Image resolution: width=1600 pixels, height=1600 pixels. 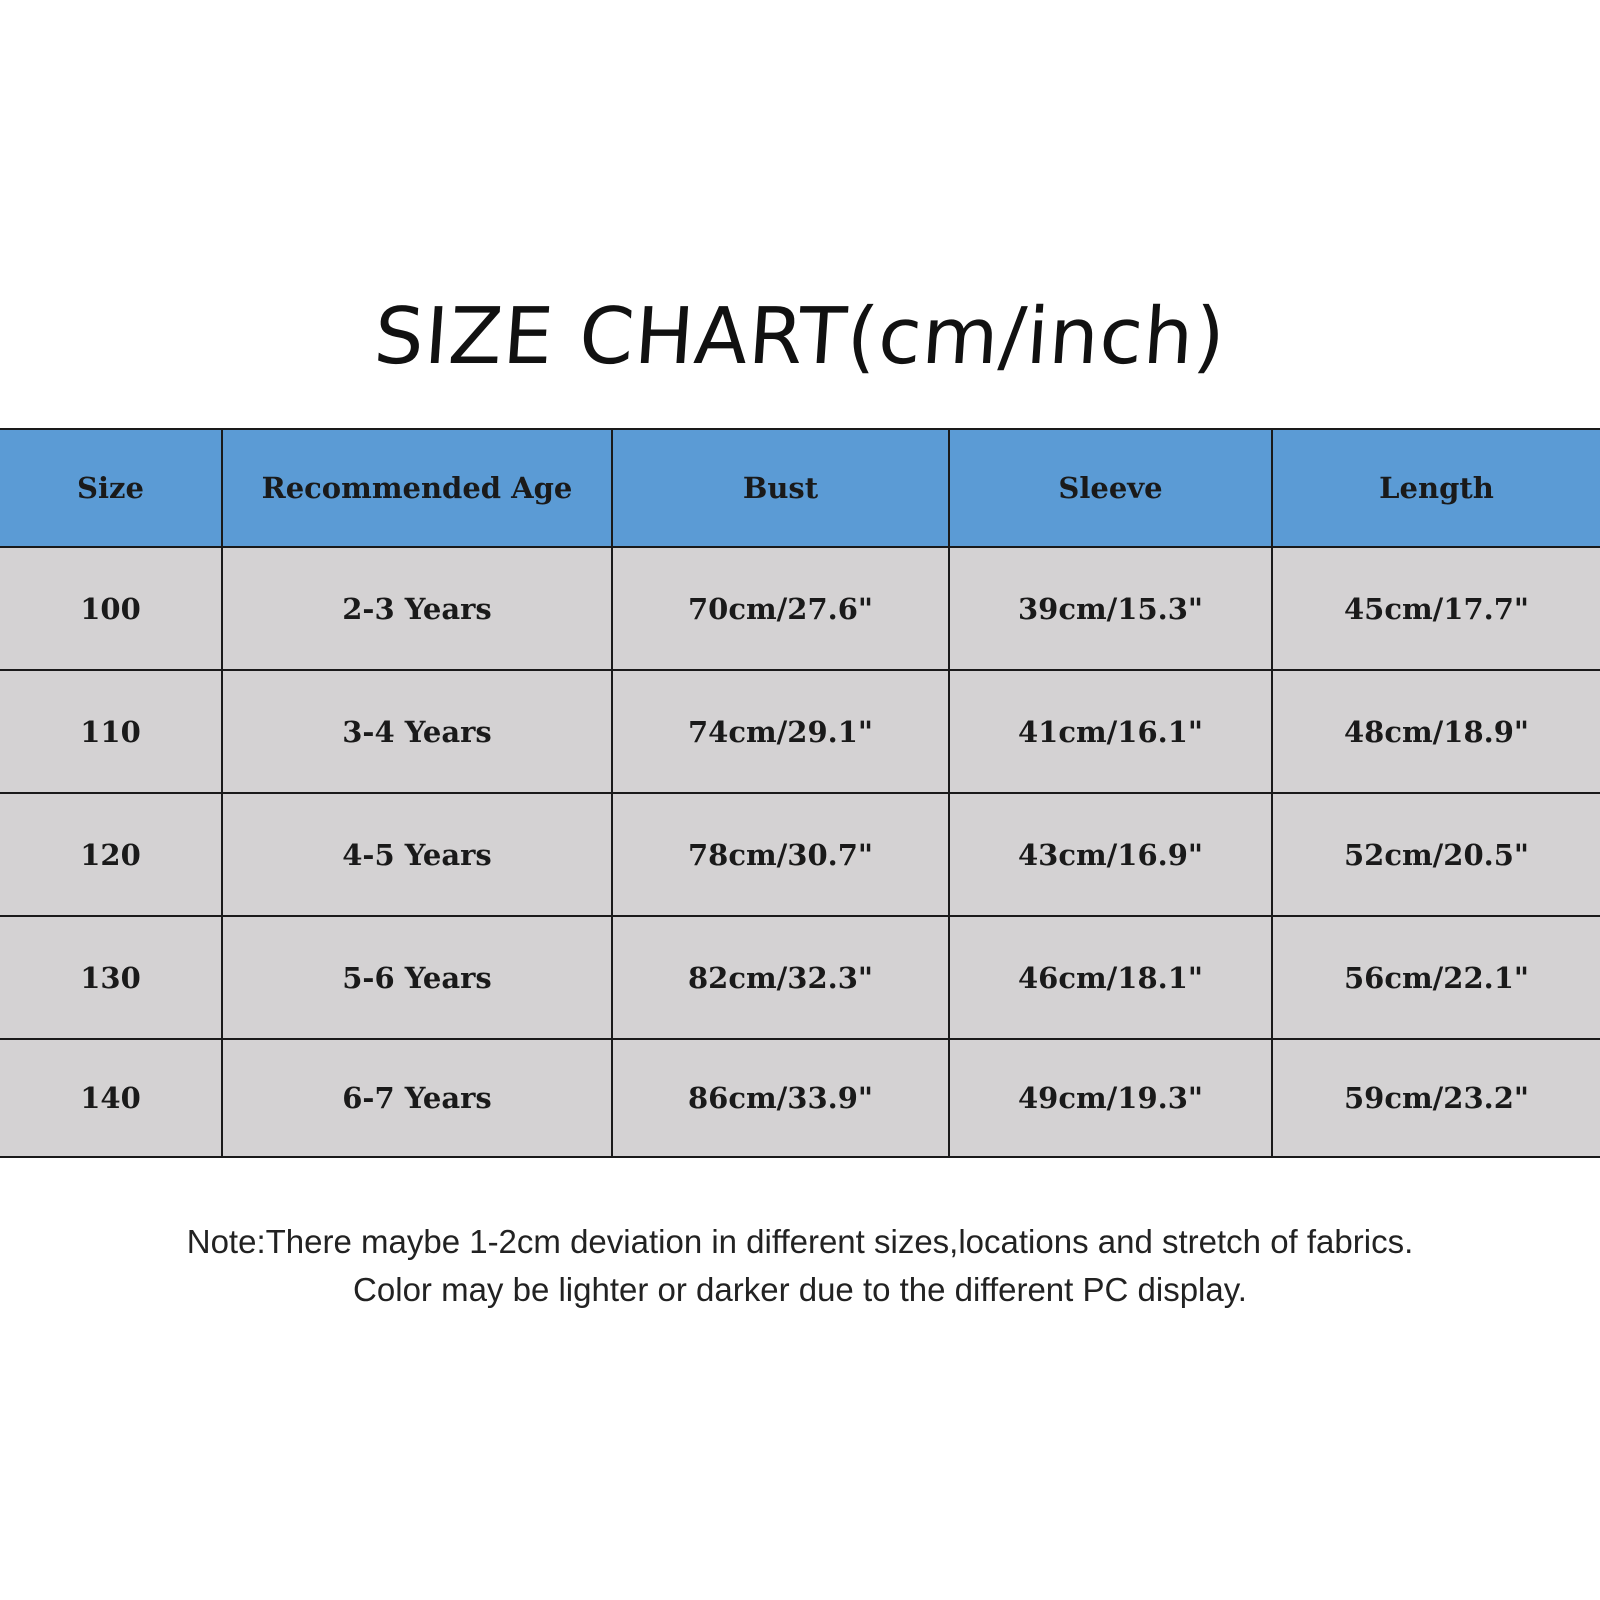 I want to click on cell-age: 6-7 Years, so click(x=417, y=1098).